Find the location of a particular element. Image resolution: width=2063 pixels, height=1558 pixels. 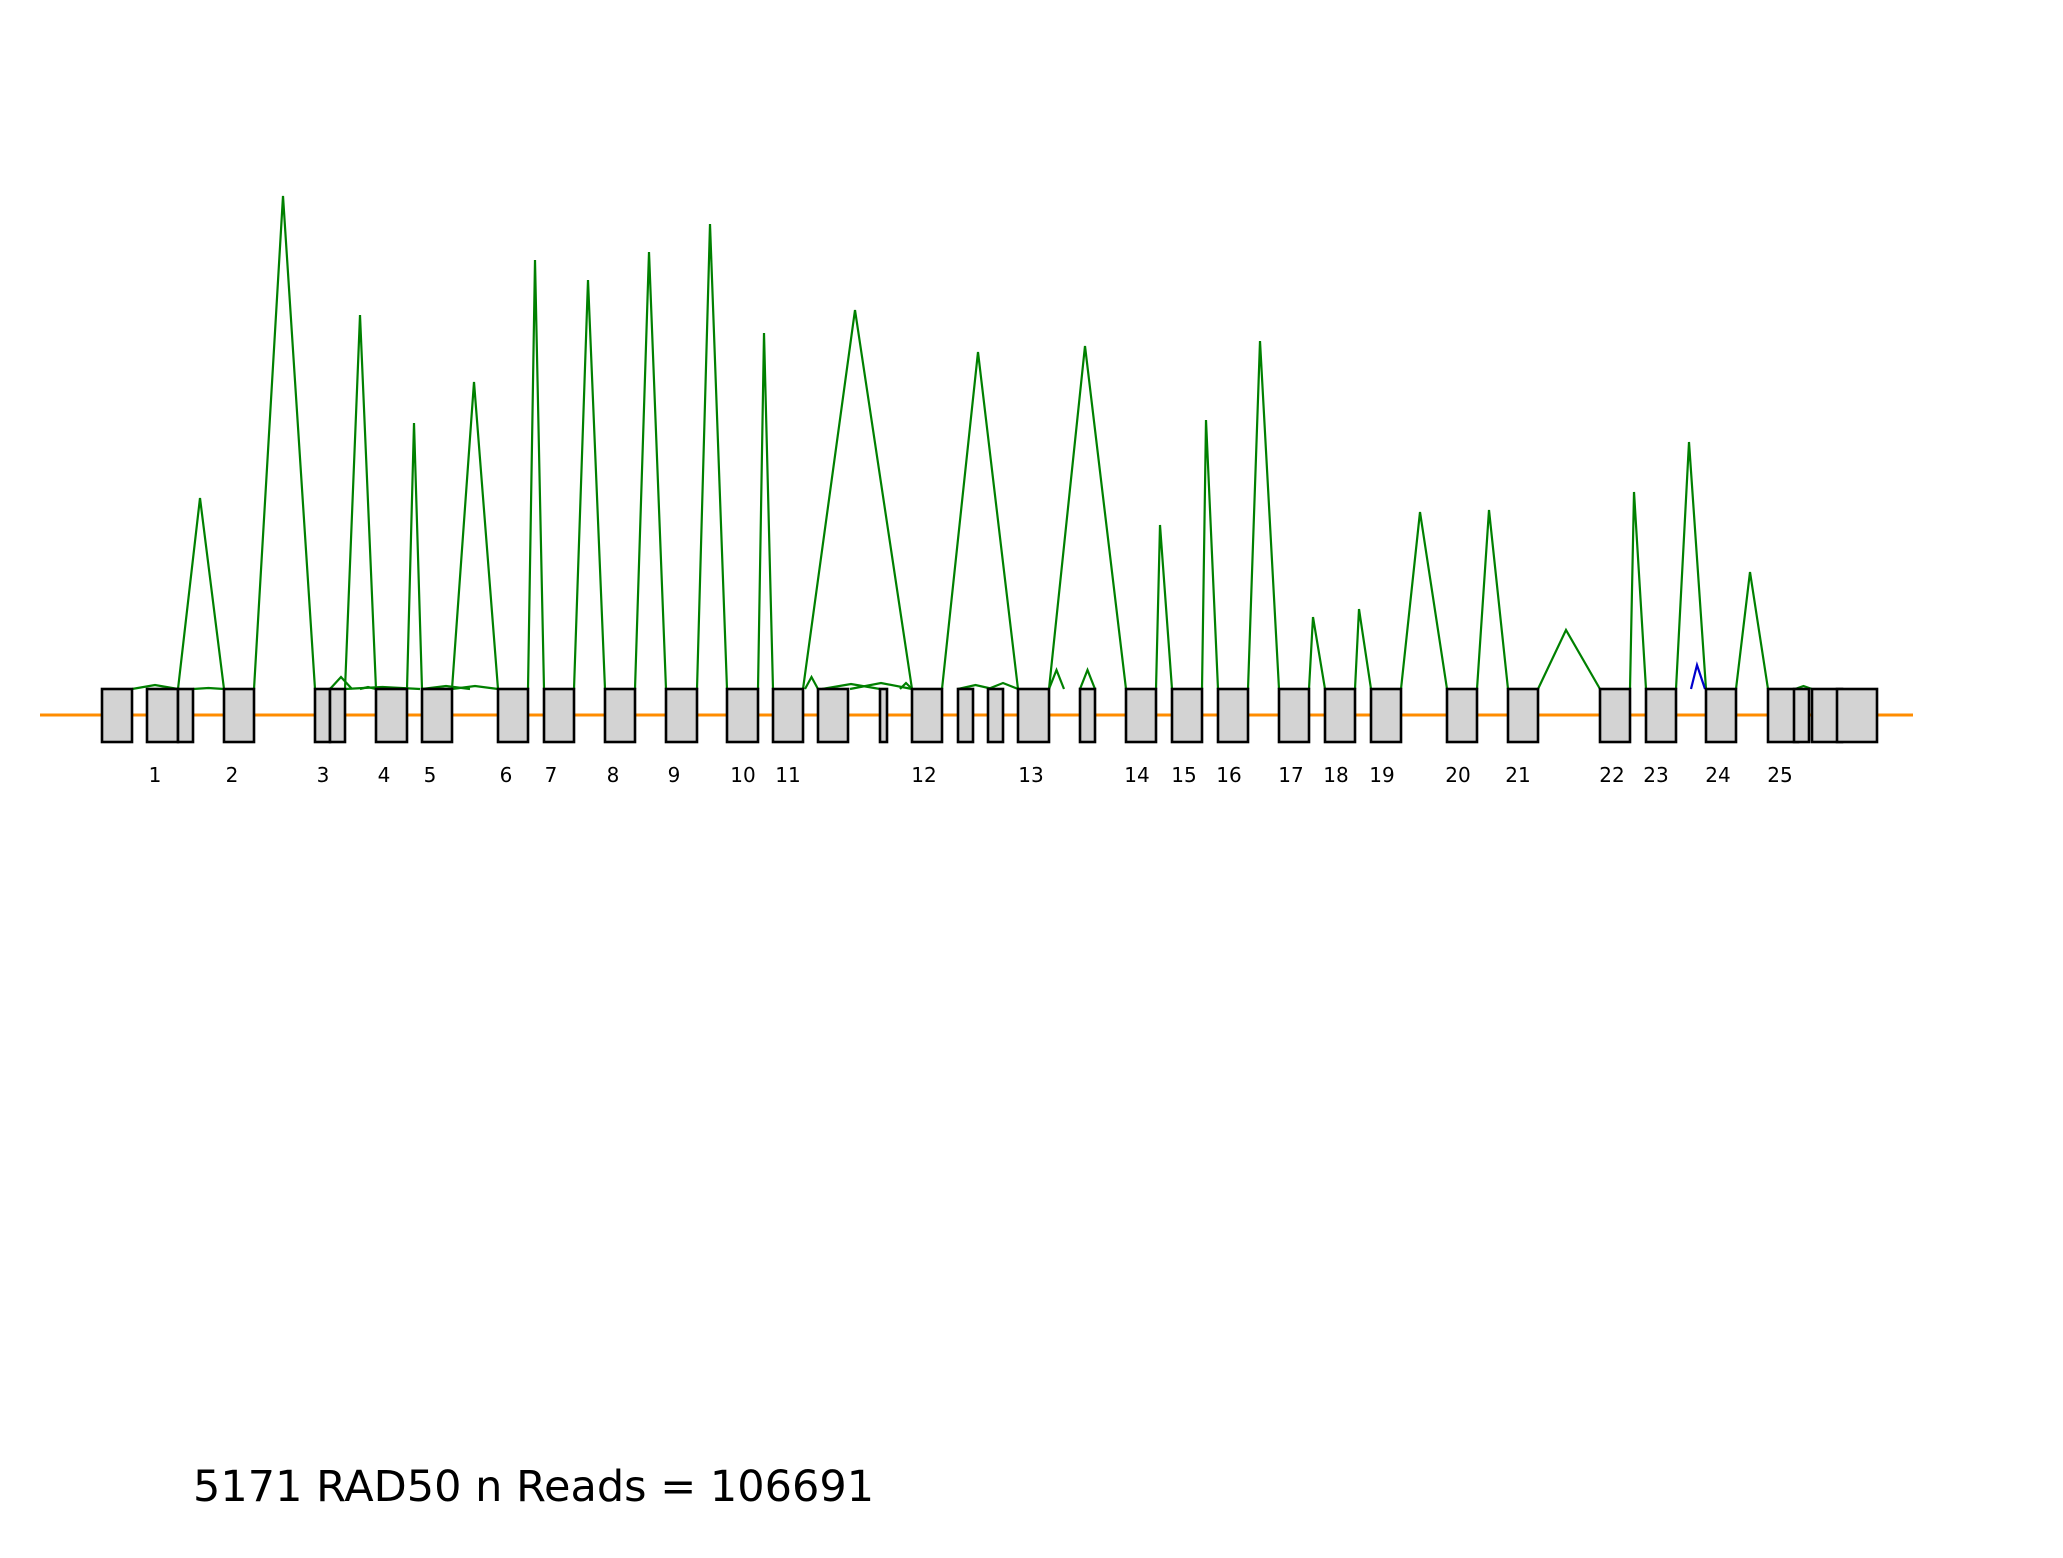

read-count-value: 106691 is located at coordinates (792, 1487).